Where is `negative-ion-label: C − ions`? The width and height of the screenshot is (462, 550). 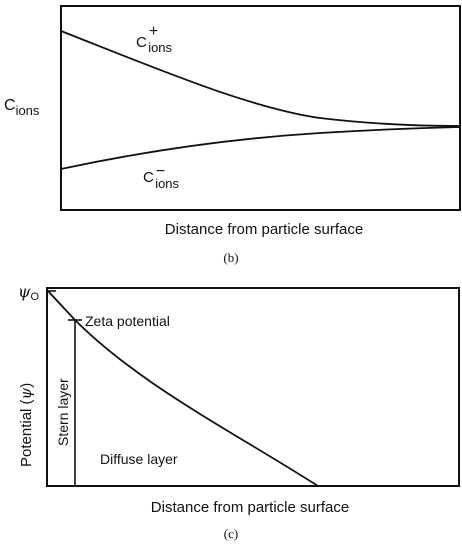 negative-ion-label: C − ions is located at coordinates (161, 177).